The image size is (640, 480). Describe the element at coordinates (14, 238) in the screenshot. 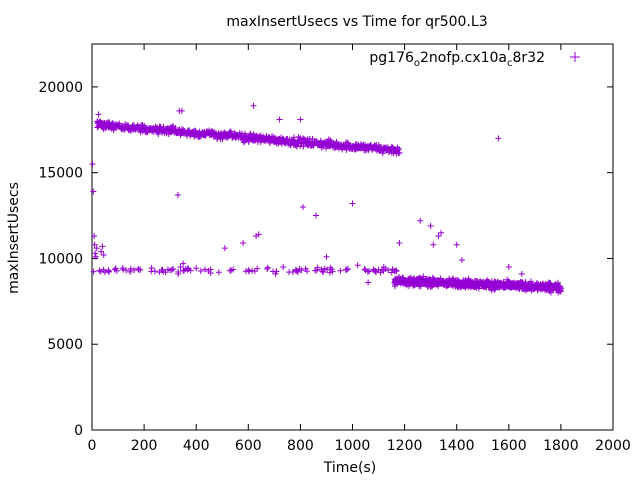

I see `y-axis-label: maxInsertUsecs` at that location.